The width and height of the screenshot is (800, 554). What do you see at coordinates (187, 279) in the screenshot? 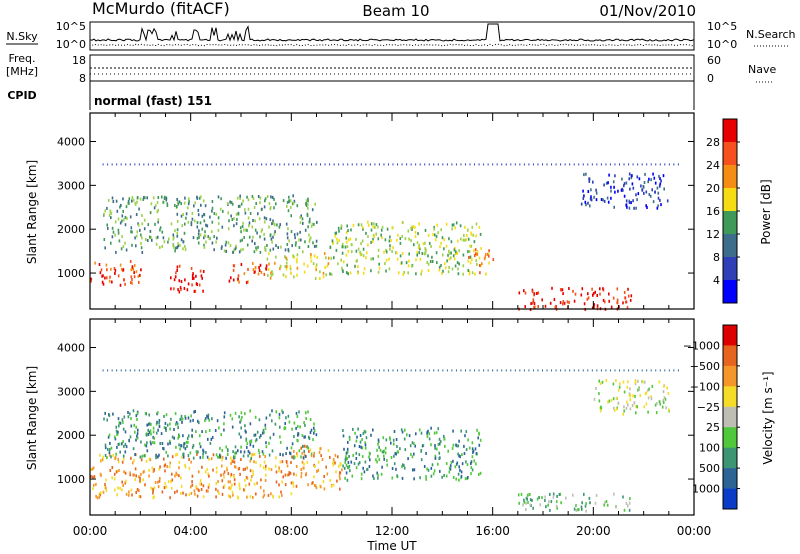
I see `power-scatter-region` at bounding box center [187, 279].